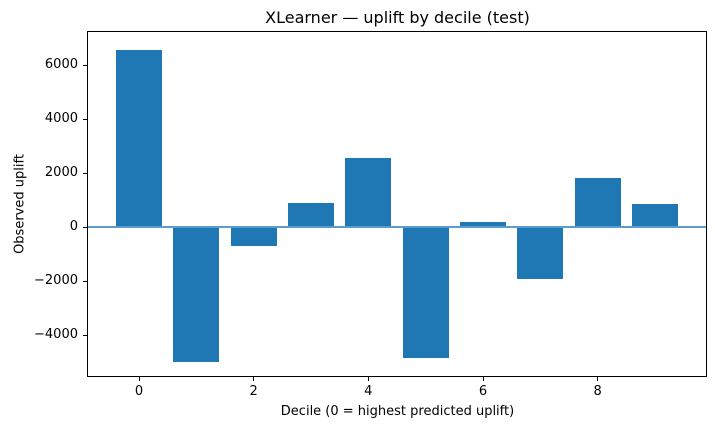  Describe the element at coordinates (85, 335) in the screenshot. I see `y-tick-mark--4000` at that location.